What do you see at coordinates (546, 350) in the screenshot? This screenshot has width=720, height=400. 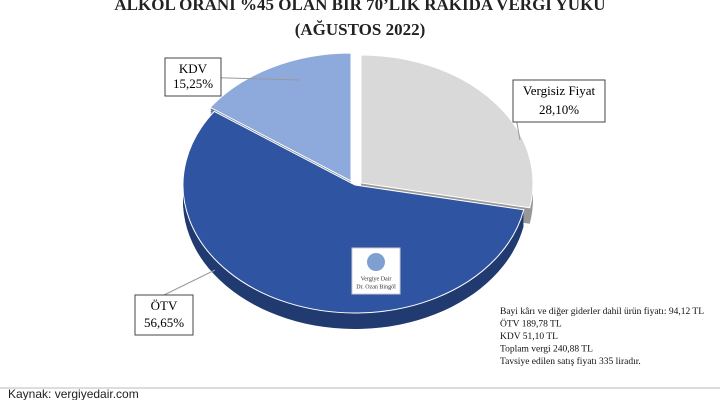 I see `note: Toplam vergi 240,88 TL` at bounding box center [546, 350].